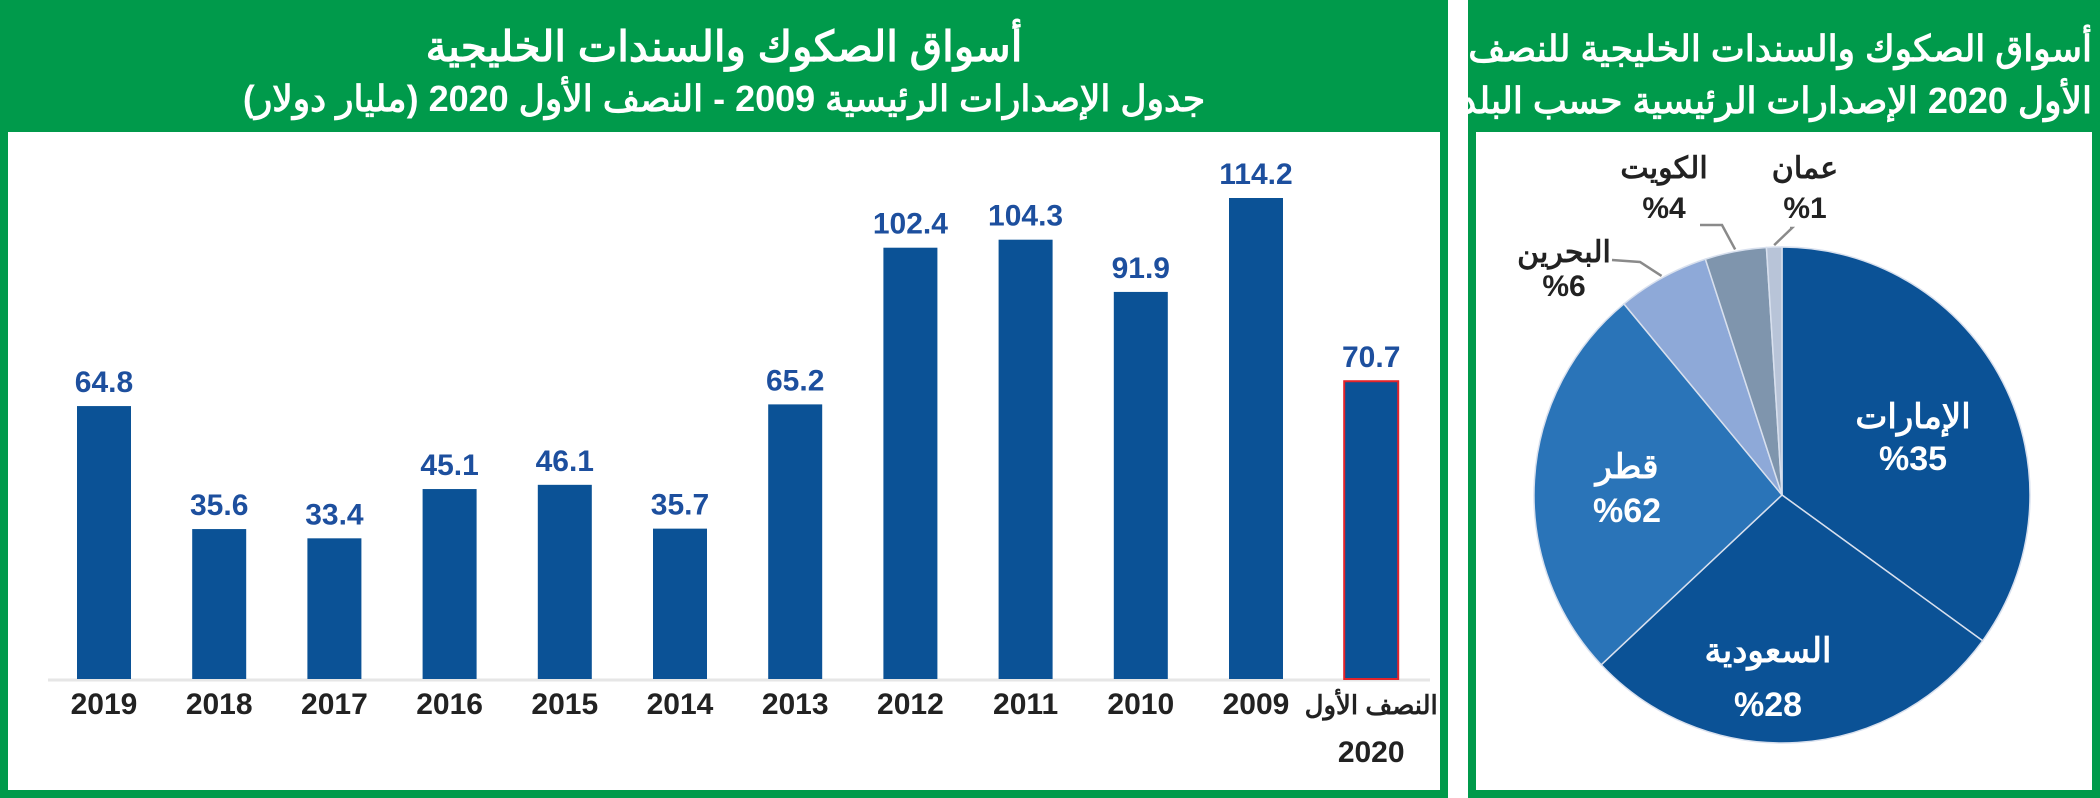  Describe the element at coordinates (1627, 511) in the screenshot. I see `pie-value-label-2: %62` at that location.